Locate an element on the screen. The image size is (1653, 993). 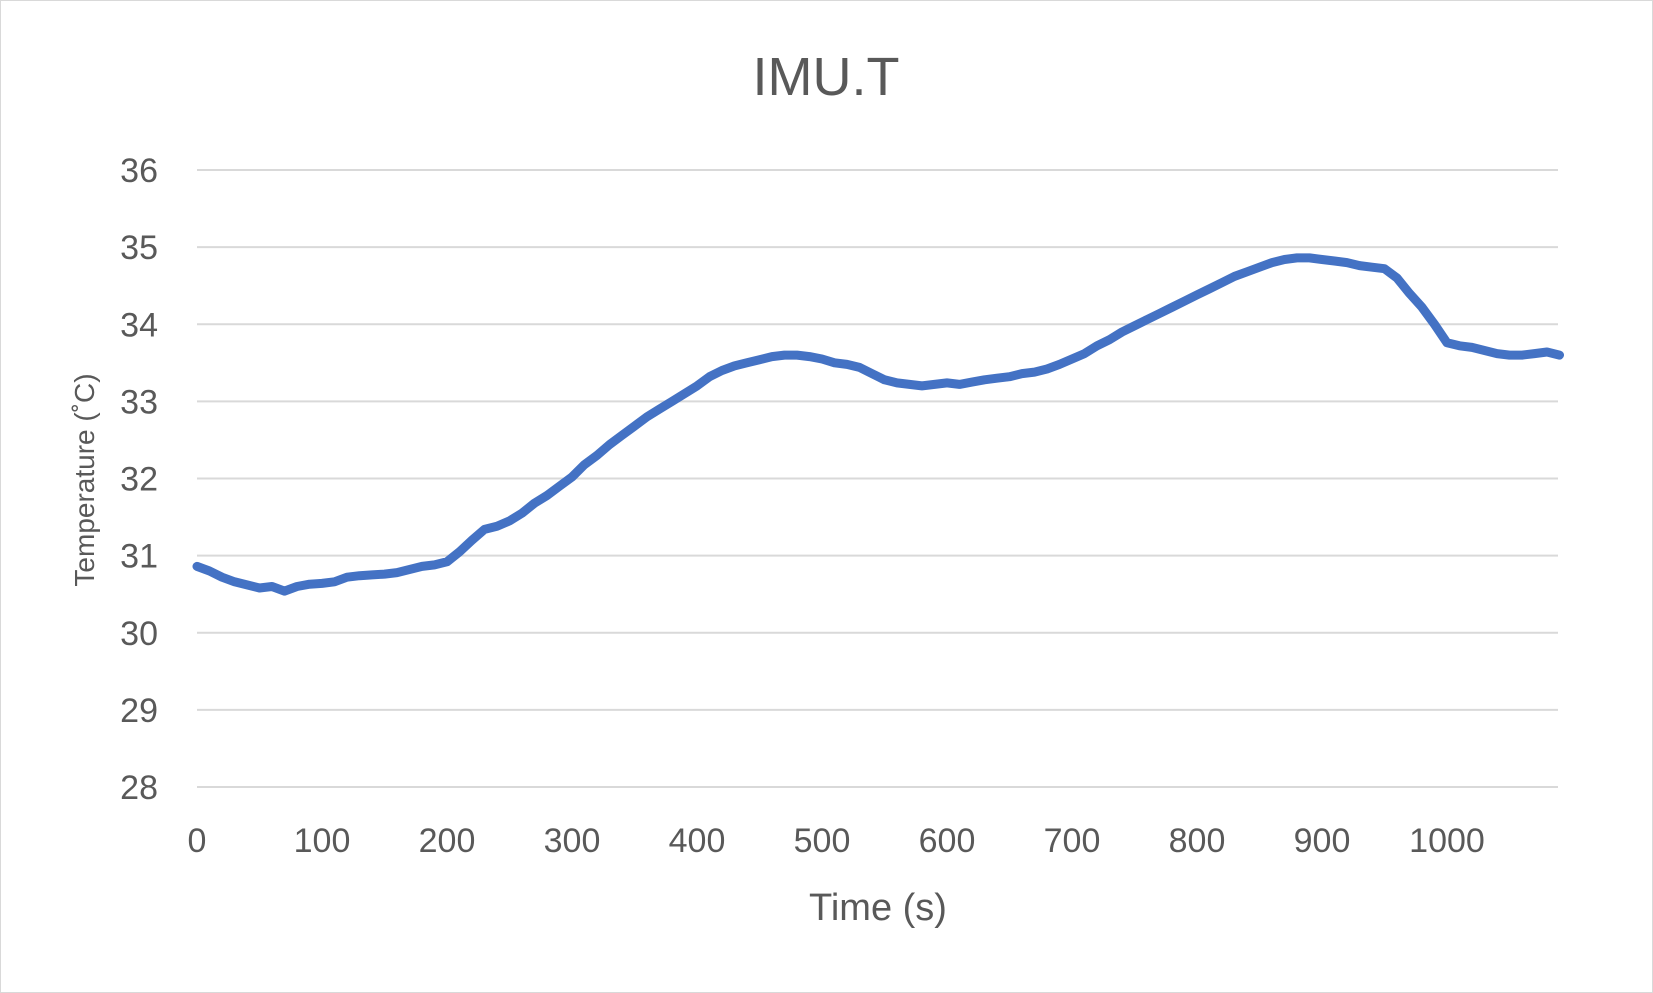
x-axis-ticks: 0 100 200 300 400 500 600 700 800 900 1000 is located at coordinates (836, 841).